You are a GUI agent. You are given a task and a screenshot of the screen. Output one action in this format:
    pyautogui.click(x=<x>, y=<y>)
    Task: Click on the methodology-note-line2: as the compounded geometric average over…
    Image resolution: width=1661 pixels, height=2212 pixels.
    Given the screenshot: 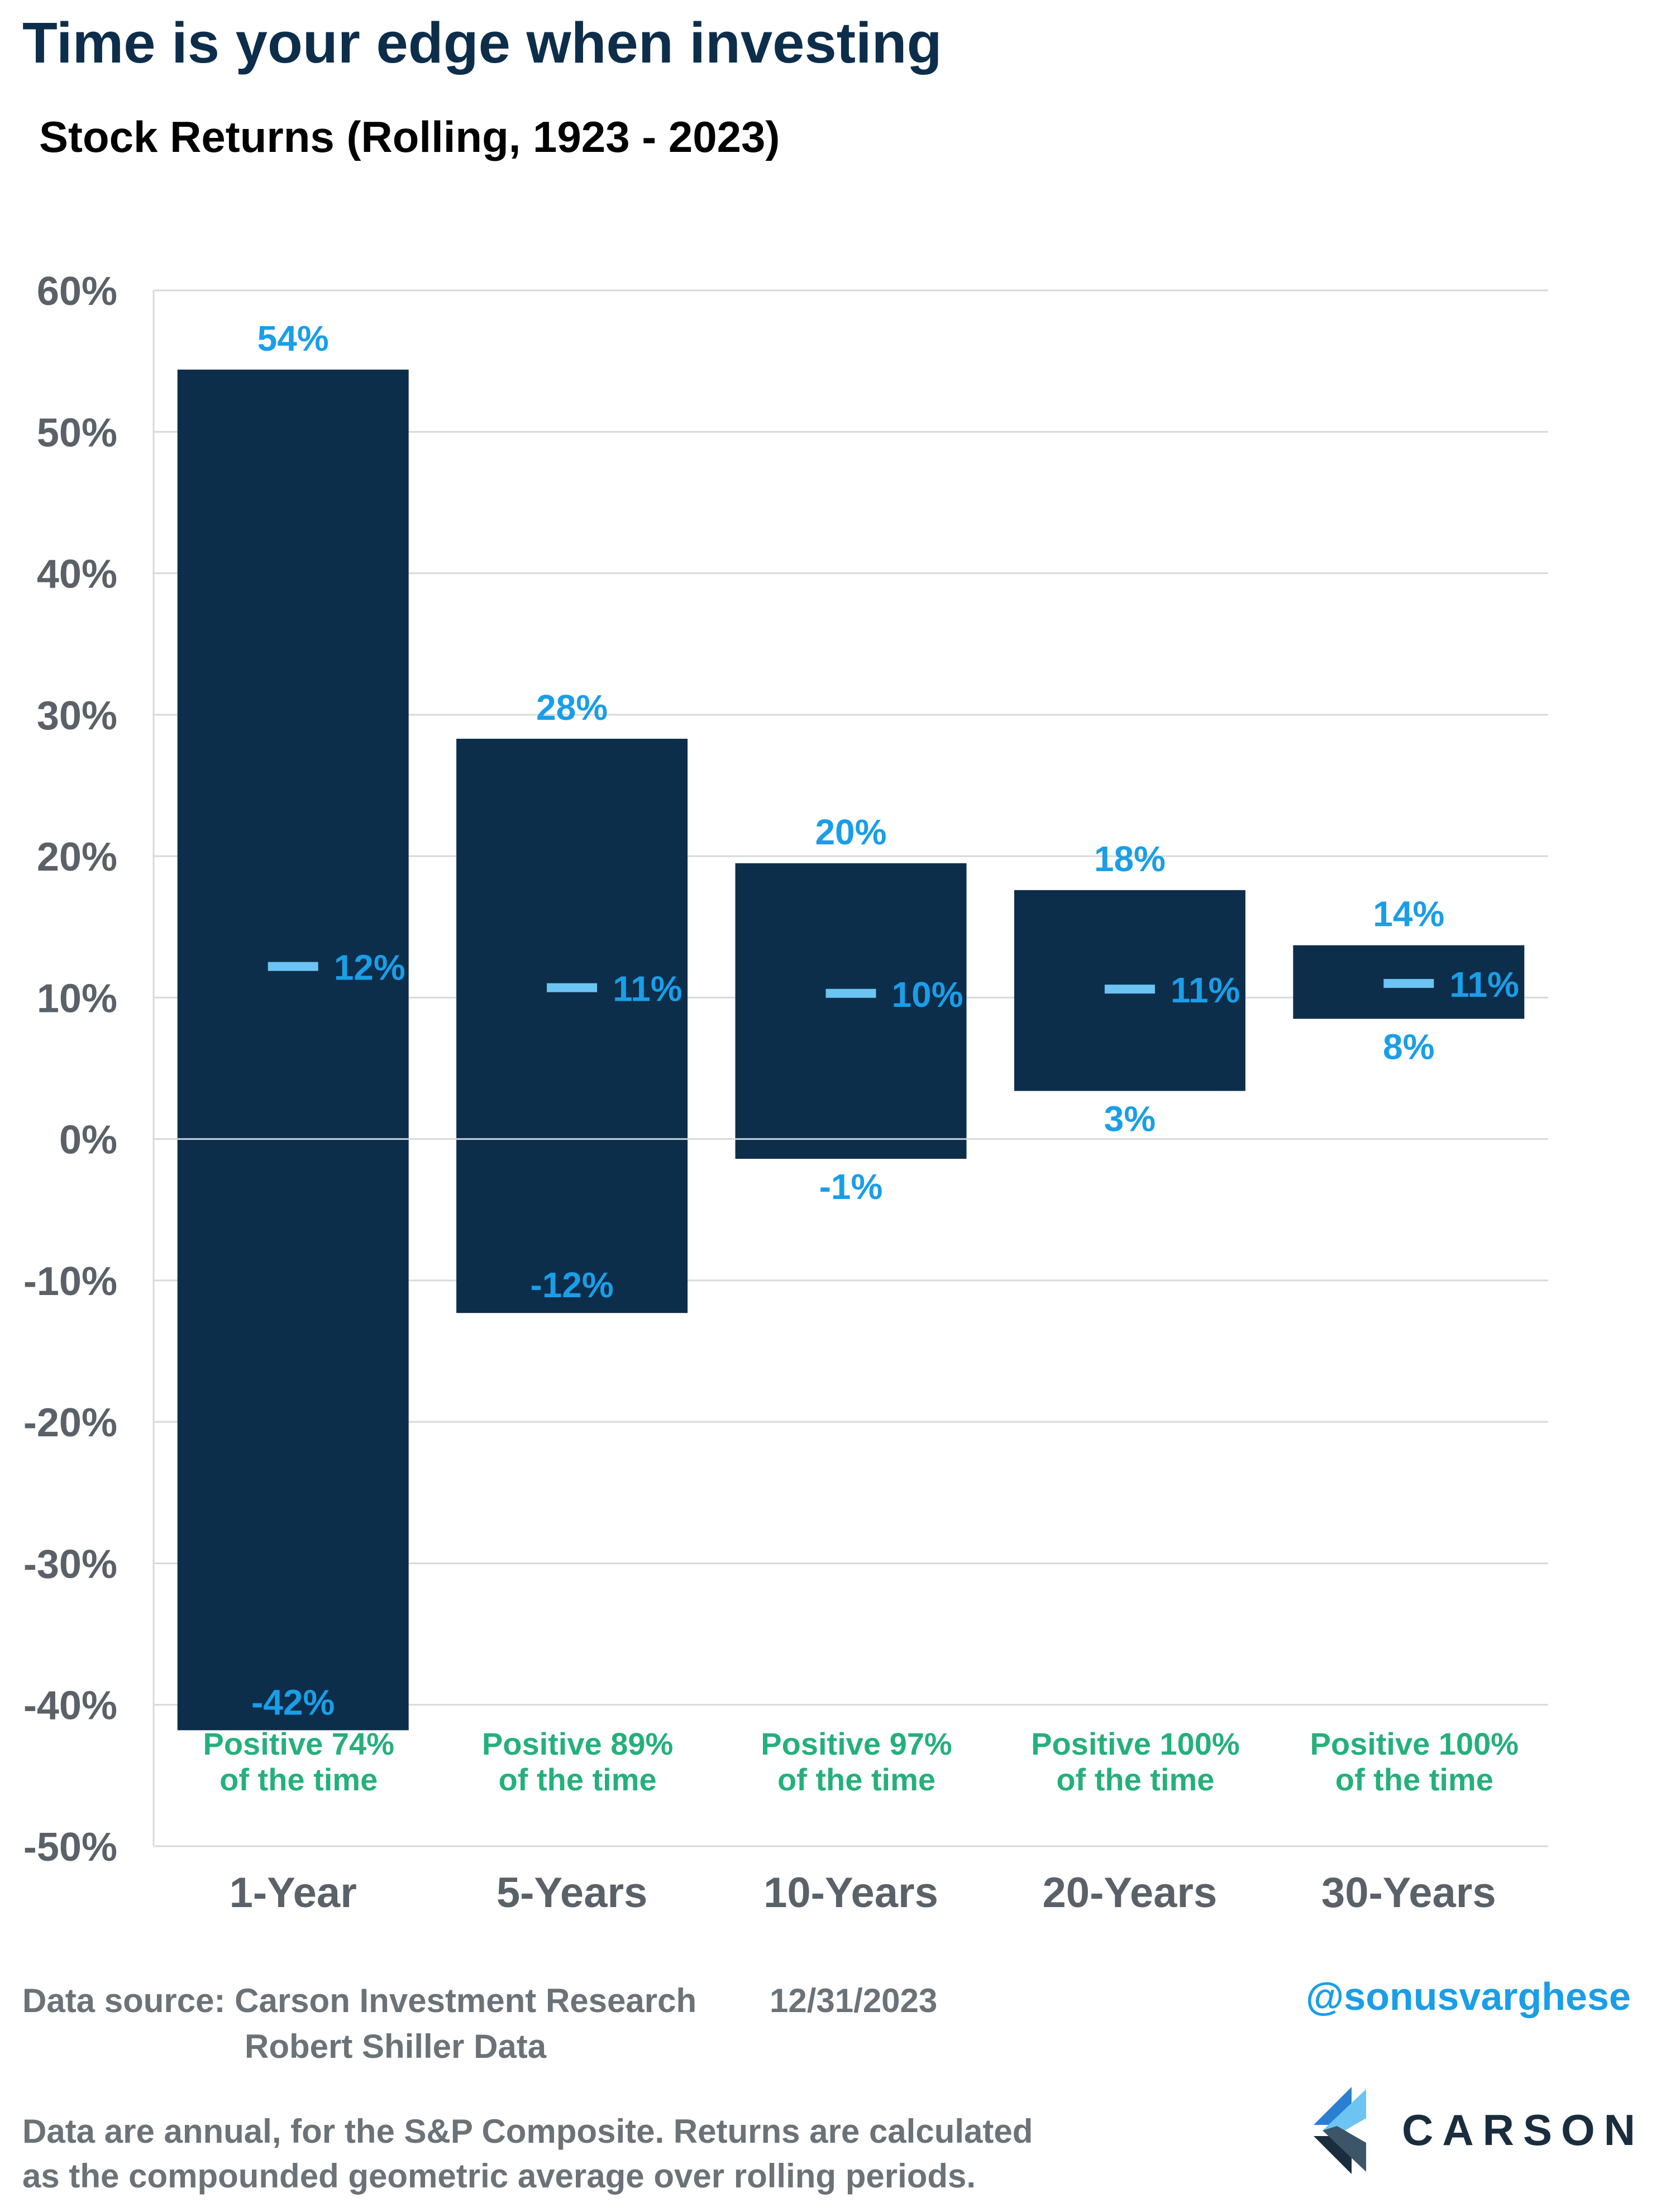 What is the action you would take?
    pyautogui.click(x=499, y=2176)
    